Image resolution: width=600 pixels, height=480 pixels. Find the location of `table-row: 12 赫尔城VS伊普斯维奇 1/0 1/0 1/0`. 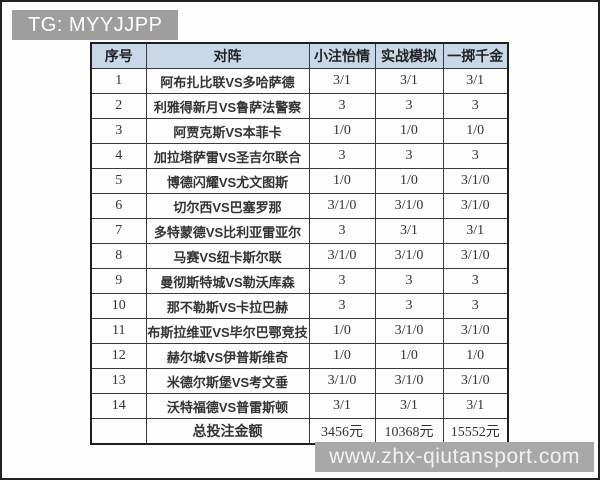

table-row: 12 赫尔城VS伊普斯维奇 1/0 1/0 1/0 is located at coordinates (299, 356).